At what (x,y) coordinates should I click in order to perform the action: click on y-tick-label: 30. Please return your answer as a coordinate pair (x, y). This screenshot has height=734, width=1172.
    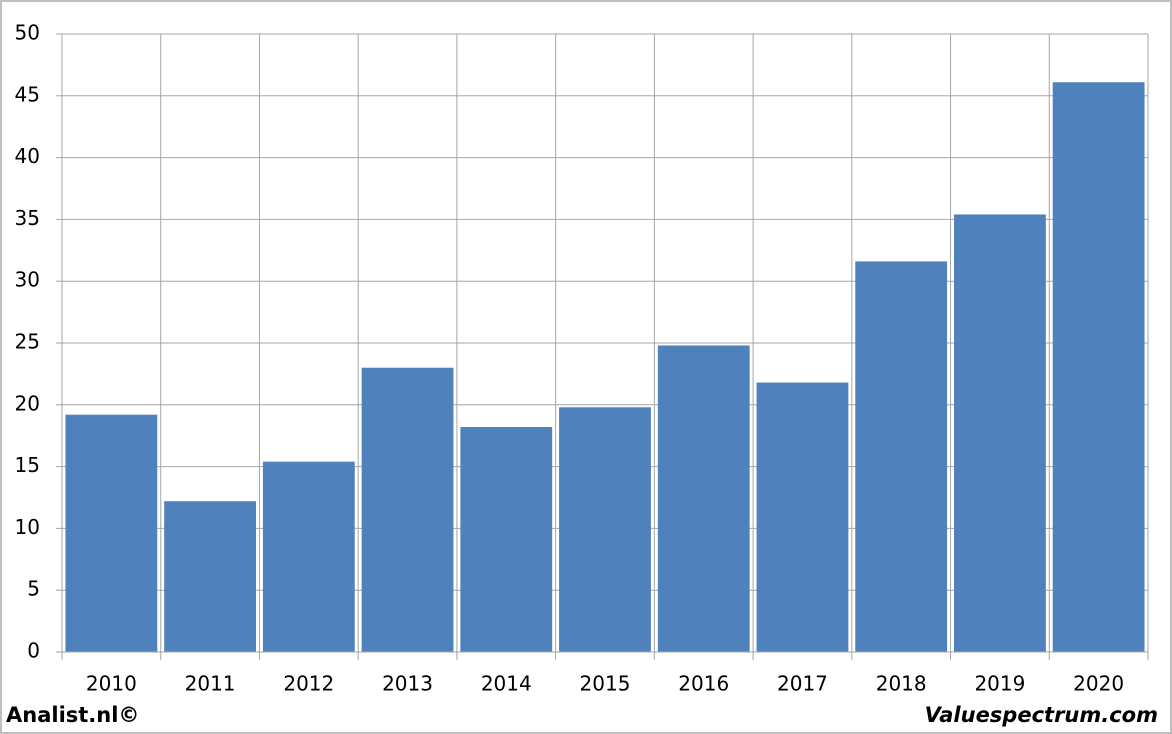
    Looking at the image, I should click on (27, 280).